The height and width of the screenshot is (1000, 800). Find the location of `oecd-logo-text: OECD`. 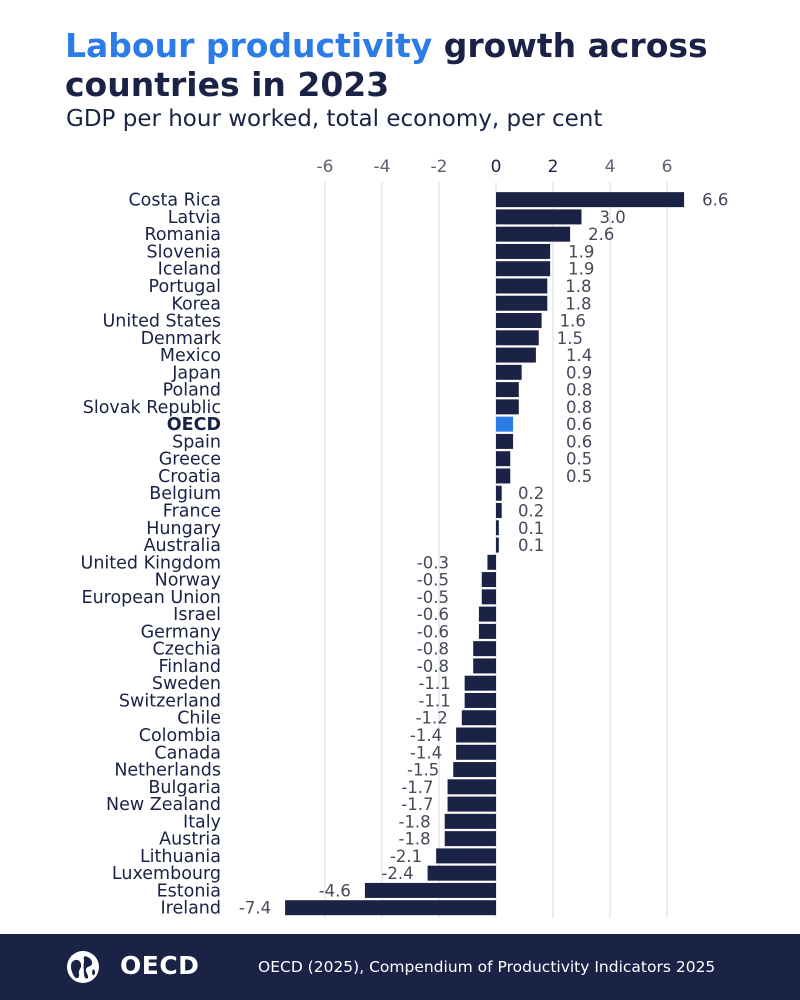

oecd-logo-text: OECD is located at coordinates (160, 965).